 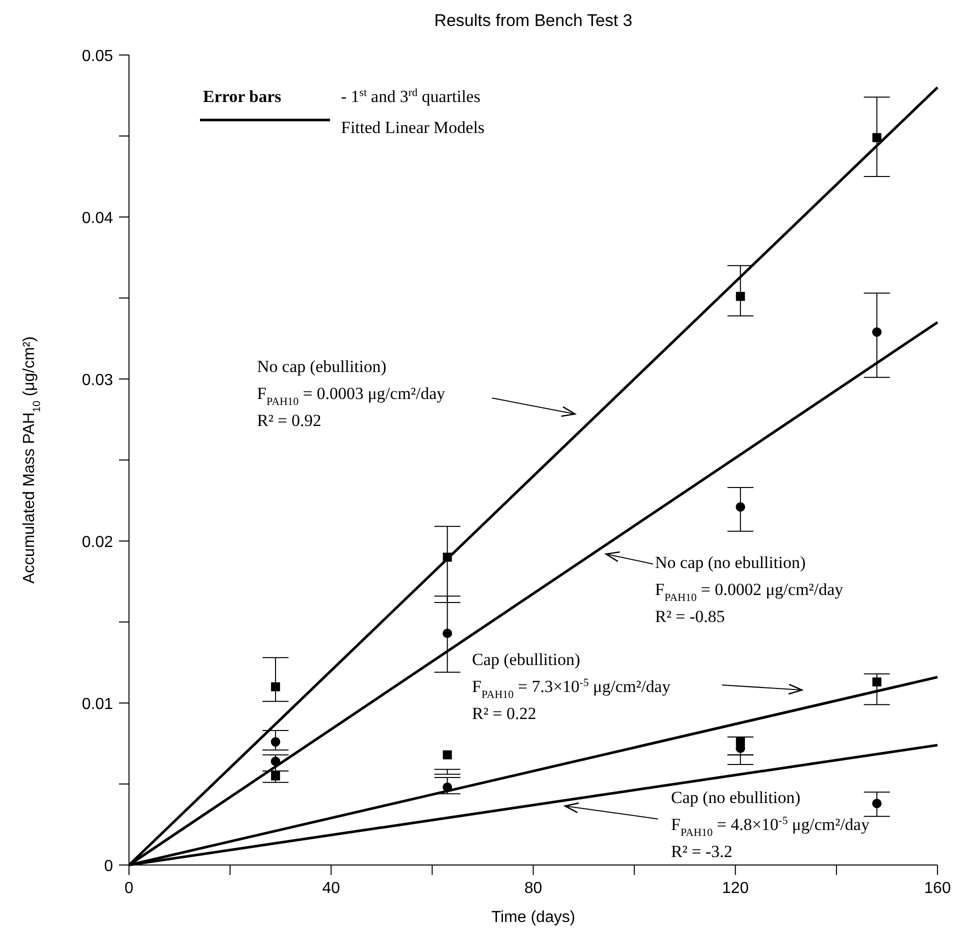 I want to click on y-tick-label: 0.04, so click(x=98, y=218).